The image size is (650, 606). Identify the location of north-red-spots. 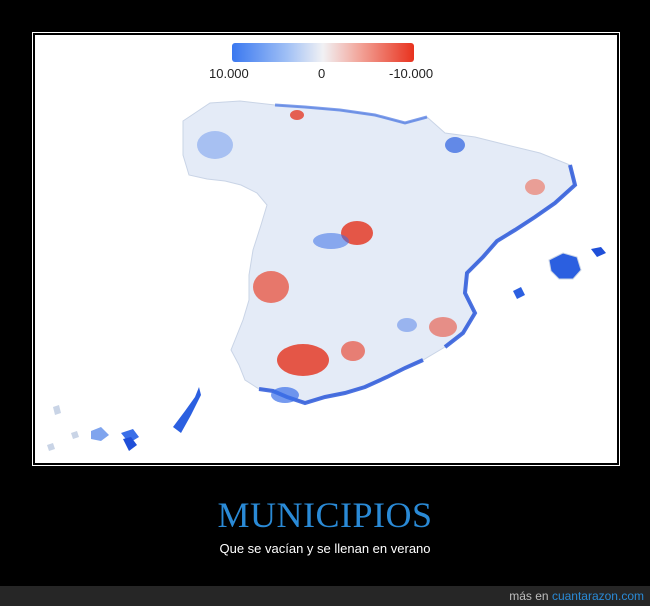
(297, 115).